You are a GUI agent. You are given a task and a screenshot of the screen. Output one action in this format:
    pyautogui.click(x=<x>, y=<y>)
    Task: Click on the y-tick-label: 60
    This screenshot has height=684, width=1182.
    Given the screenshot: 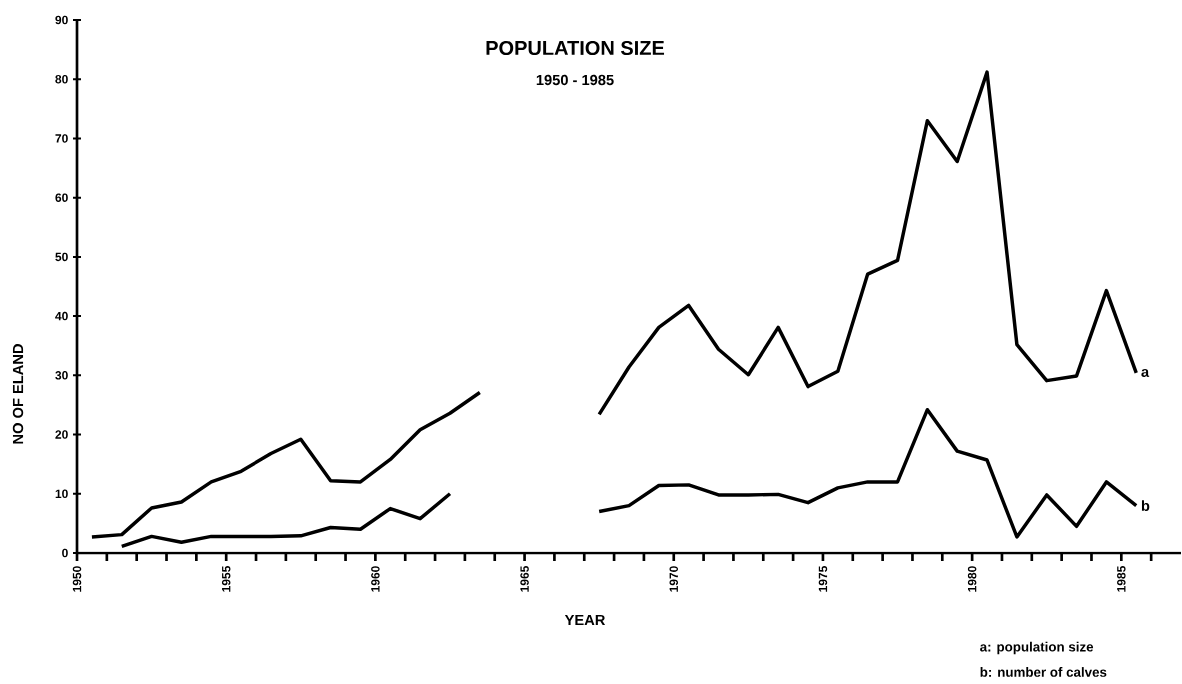 What is the action you would take?
    pyautogui.click(x=61, y=197)
    